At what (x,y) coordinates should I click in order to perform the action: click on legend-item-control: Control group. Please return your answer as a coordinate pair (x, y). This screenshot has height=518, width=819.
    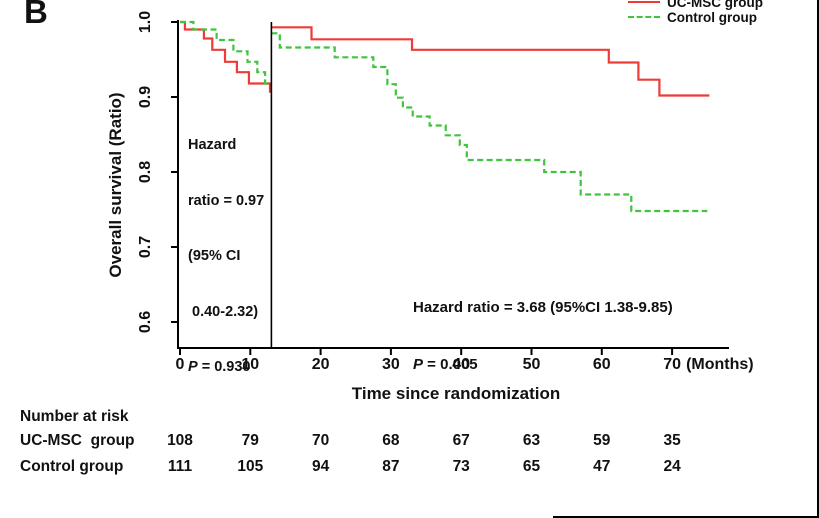
    Looking at the image, I should click on (695, 17).